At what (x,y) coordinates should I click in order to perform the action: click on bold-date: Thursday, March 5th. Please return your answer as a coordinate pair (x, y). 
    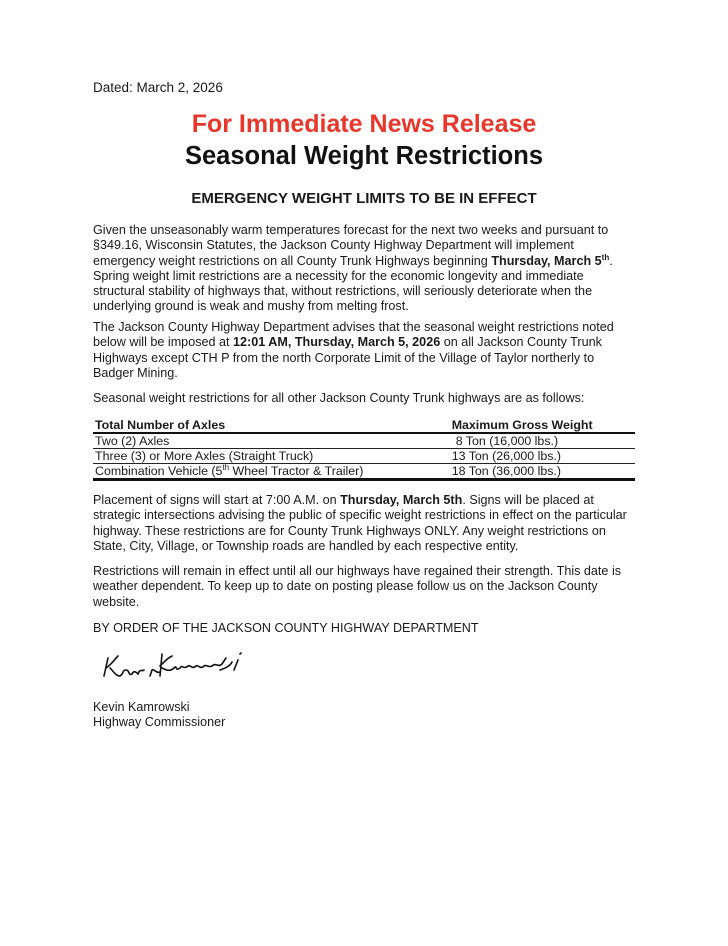
    Looking at the image, I should click on (401, 500).